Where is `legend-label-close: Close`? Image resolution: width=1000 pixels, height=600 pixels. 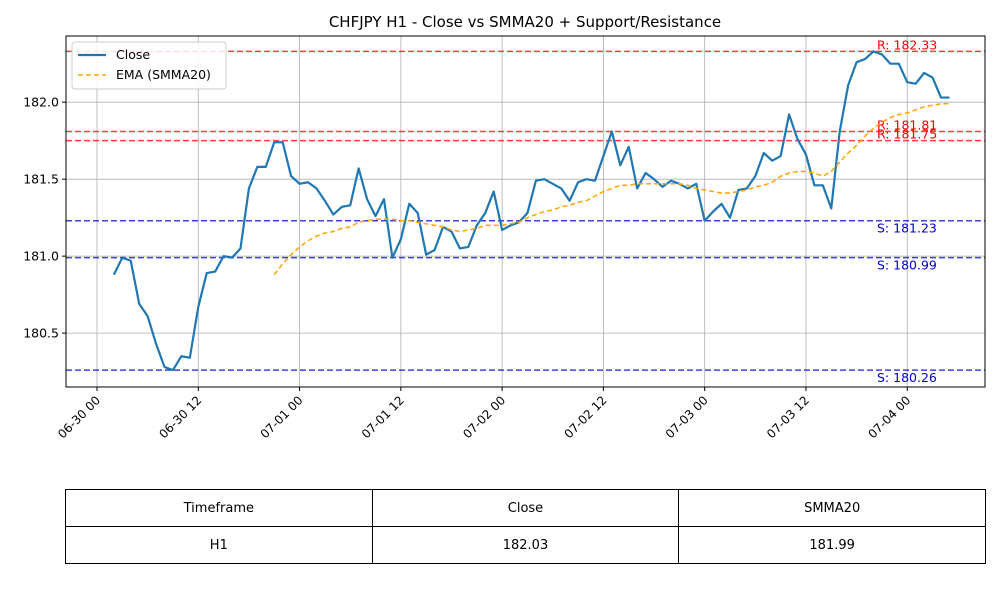
legend-label-close: Close is located at coordinates (133, 54).